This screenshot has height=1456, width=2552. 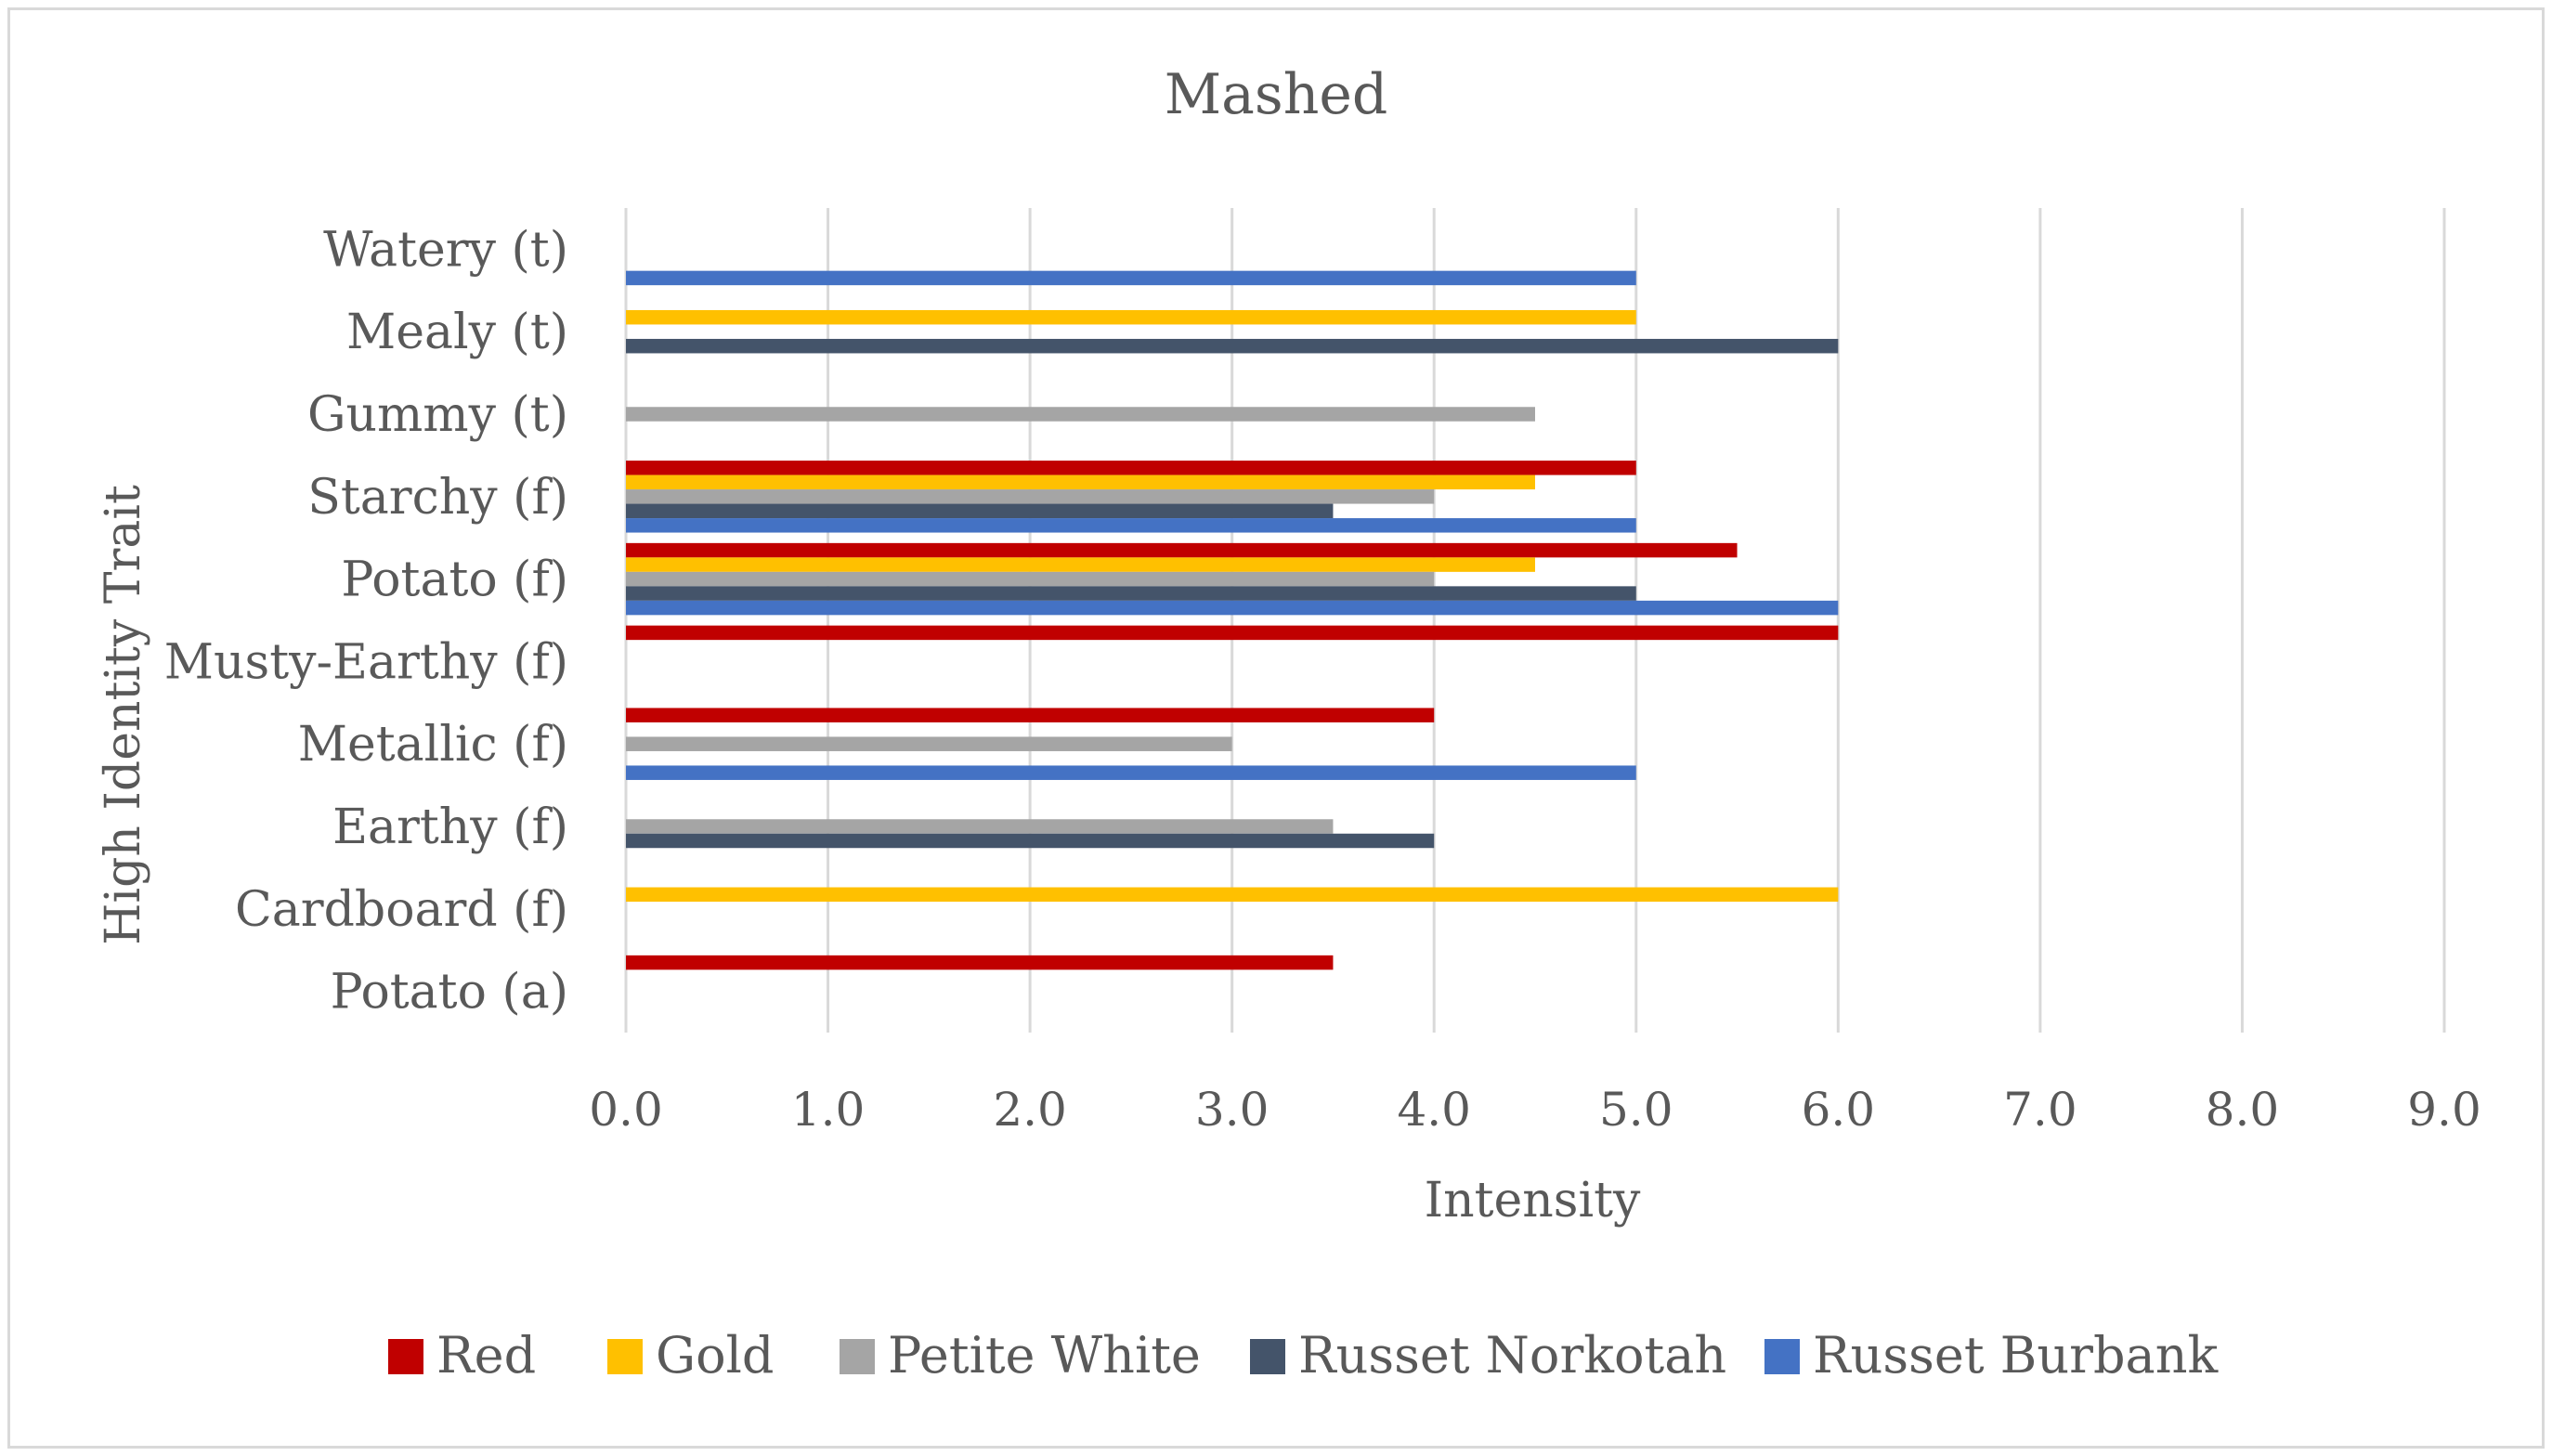 What do you see at coordinates (1535, 1110) in the screenshot?
I see `x-axis-ticks: 0.0 1.0 2.0 3.0 4.0 5.0 6.0 7.0 8.0 9.0` at bounding box center [1535, 1110].